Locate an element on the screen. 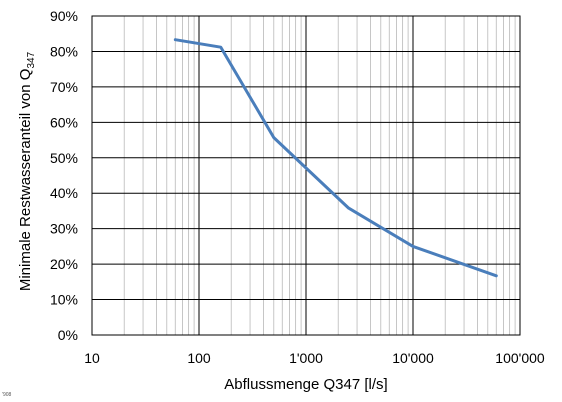 The image size is (562, 402). y-tick-label: 70% is located at coordinates (64, 87).